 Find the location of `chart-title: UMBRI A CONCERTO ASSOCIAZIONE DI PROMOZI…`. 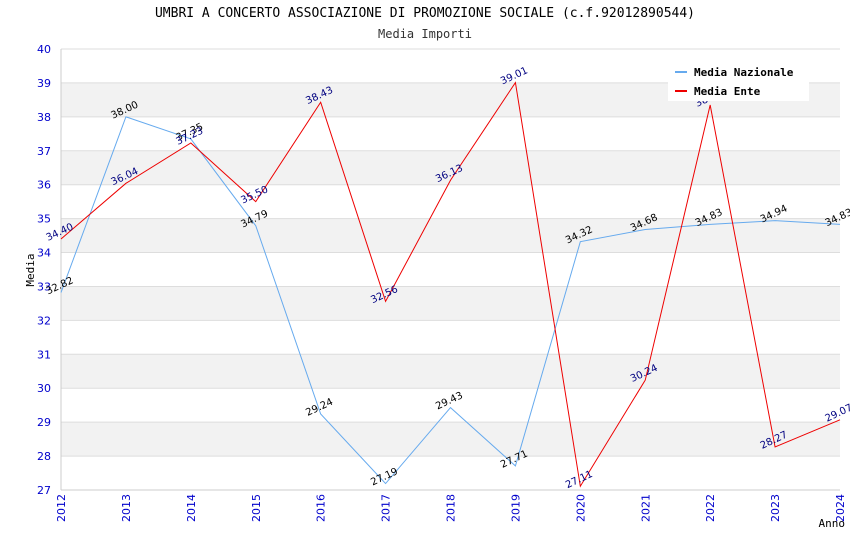

chart-title: UMBRI A CONCERTO ASSOCIAZIONE DI PROMOZI… is located at coordinates (425, 13).